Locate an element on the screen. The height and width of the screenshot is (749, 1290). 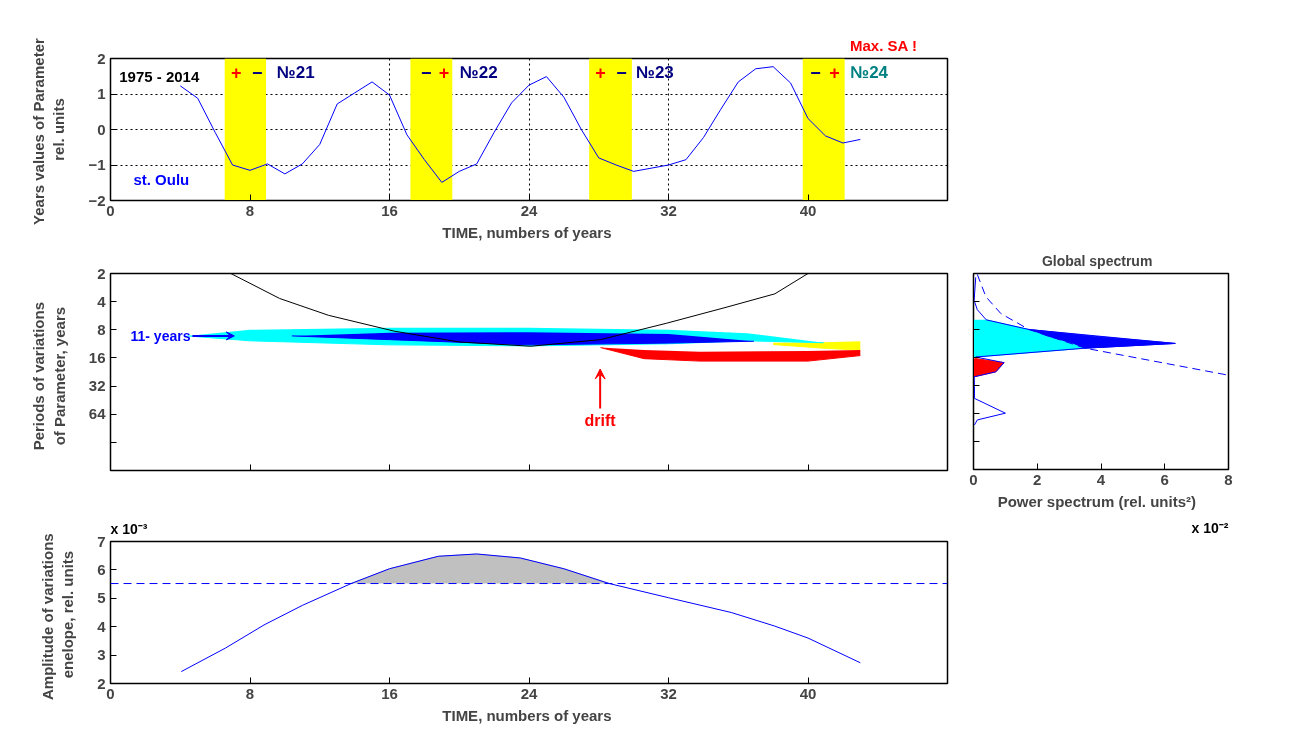
y-axis-title: Periods of variations of Parameter, years is located at coordinates (49, 376).